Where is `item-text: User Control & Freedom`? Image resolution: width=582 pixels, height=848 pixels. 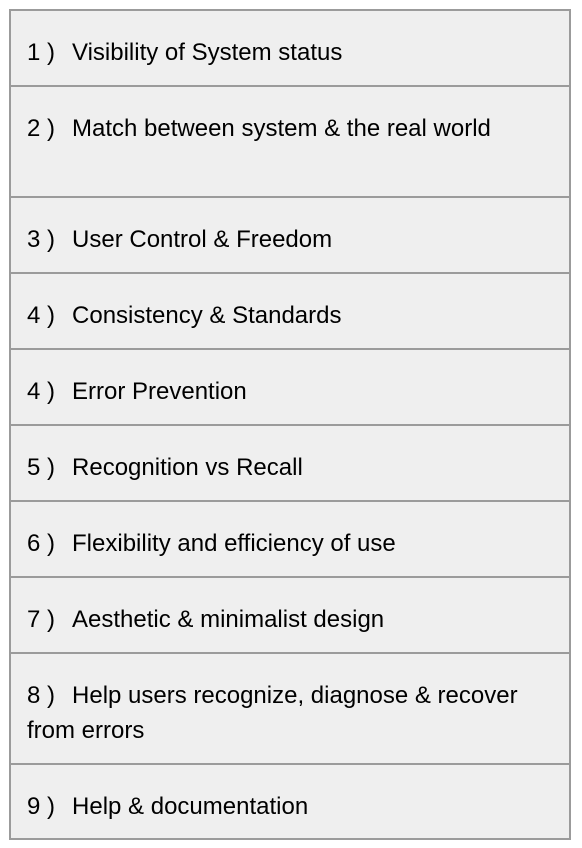 item-text: User Control & Freedom is located at coordinates (202, 239).